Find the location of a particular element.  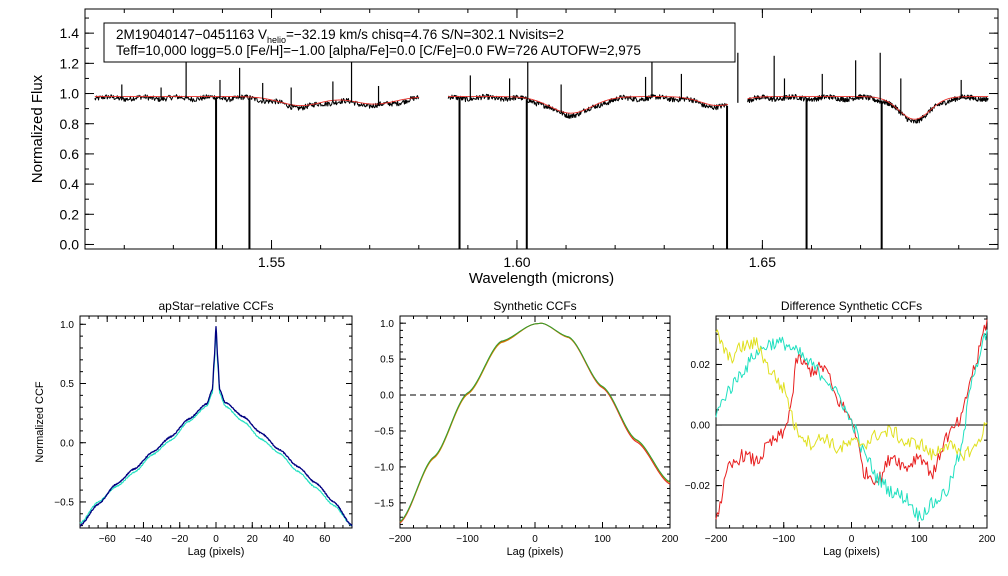

header-star-id: 2M19040147−0451163 V is located at coordinates (191, 34).